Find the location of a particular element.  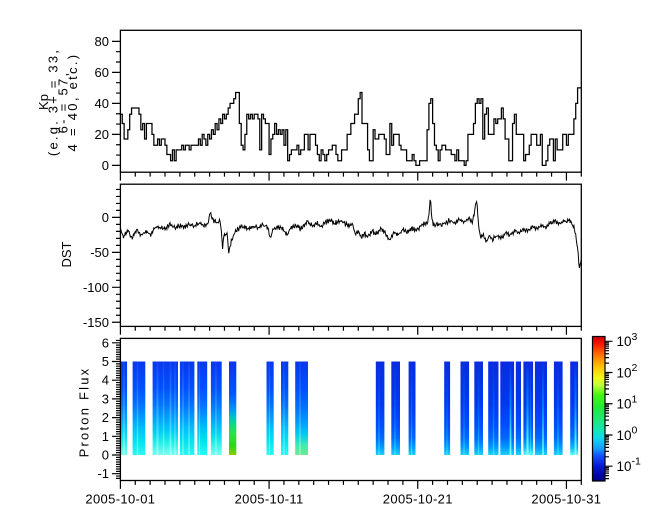

svg-text: -100 is located at coordinates (96, 287).